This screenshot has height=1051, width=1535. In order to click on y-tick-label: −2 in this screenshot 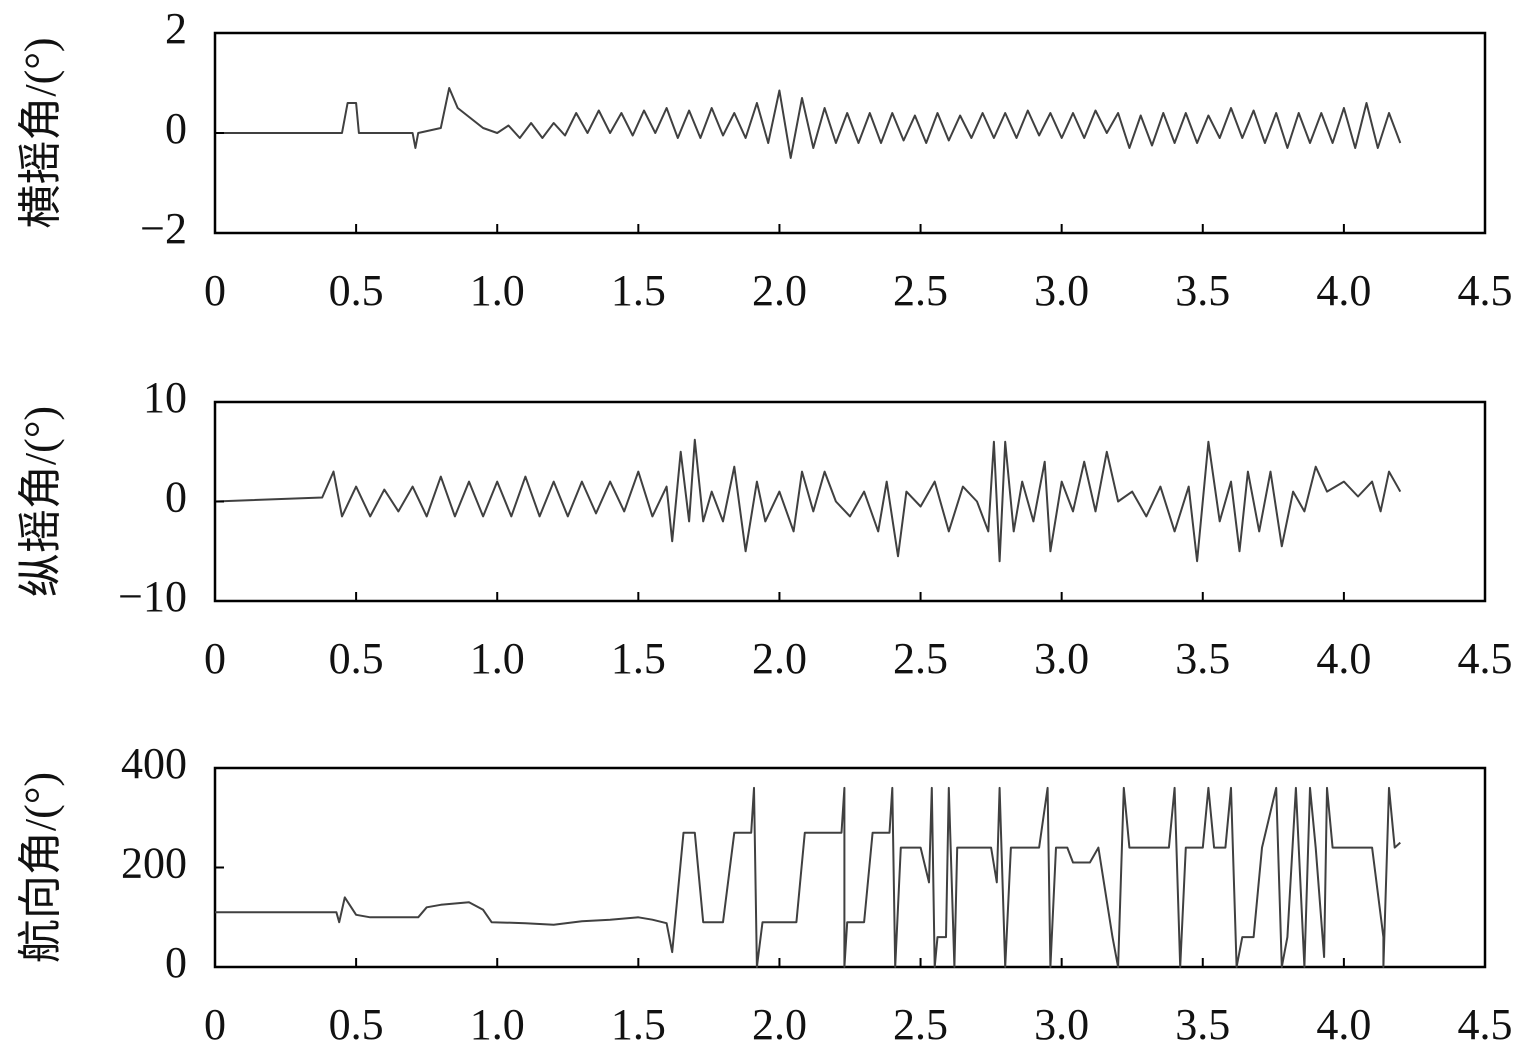, I will do `click(163, 228)`.